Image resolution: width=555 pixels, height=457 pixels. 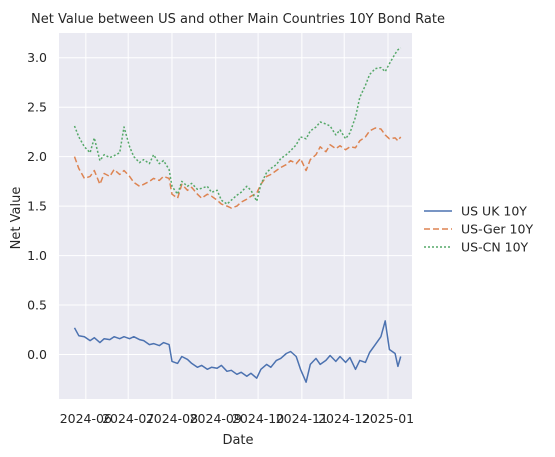 I want to click on y-tick-label: 0.5, so click(x=37, y=305).